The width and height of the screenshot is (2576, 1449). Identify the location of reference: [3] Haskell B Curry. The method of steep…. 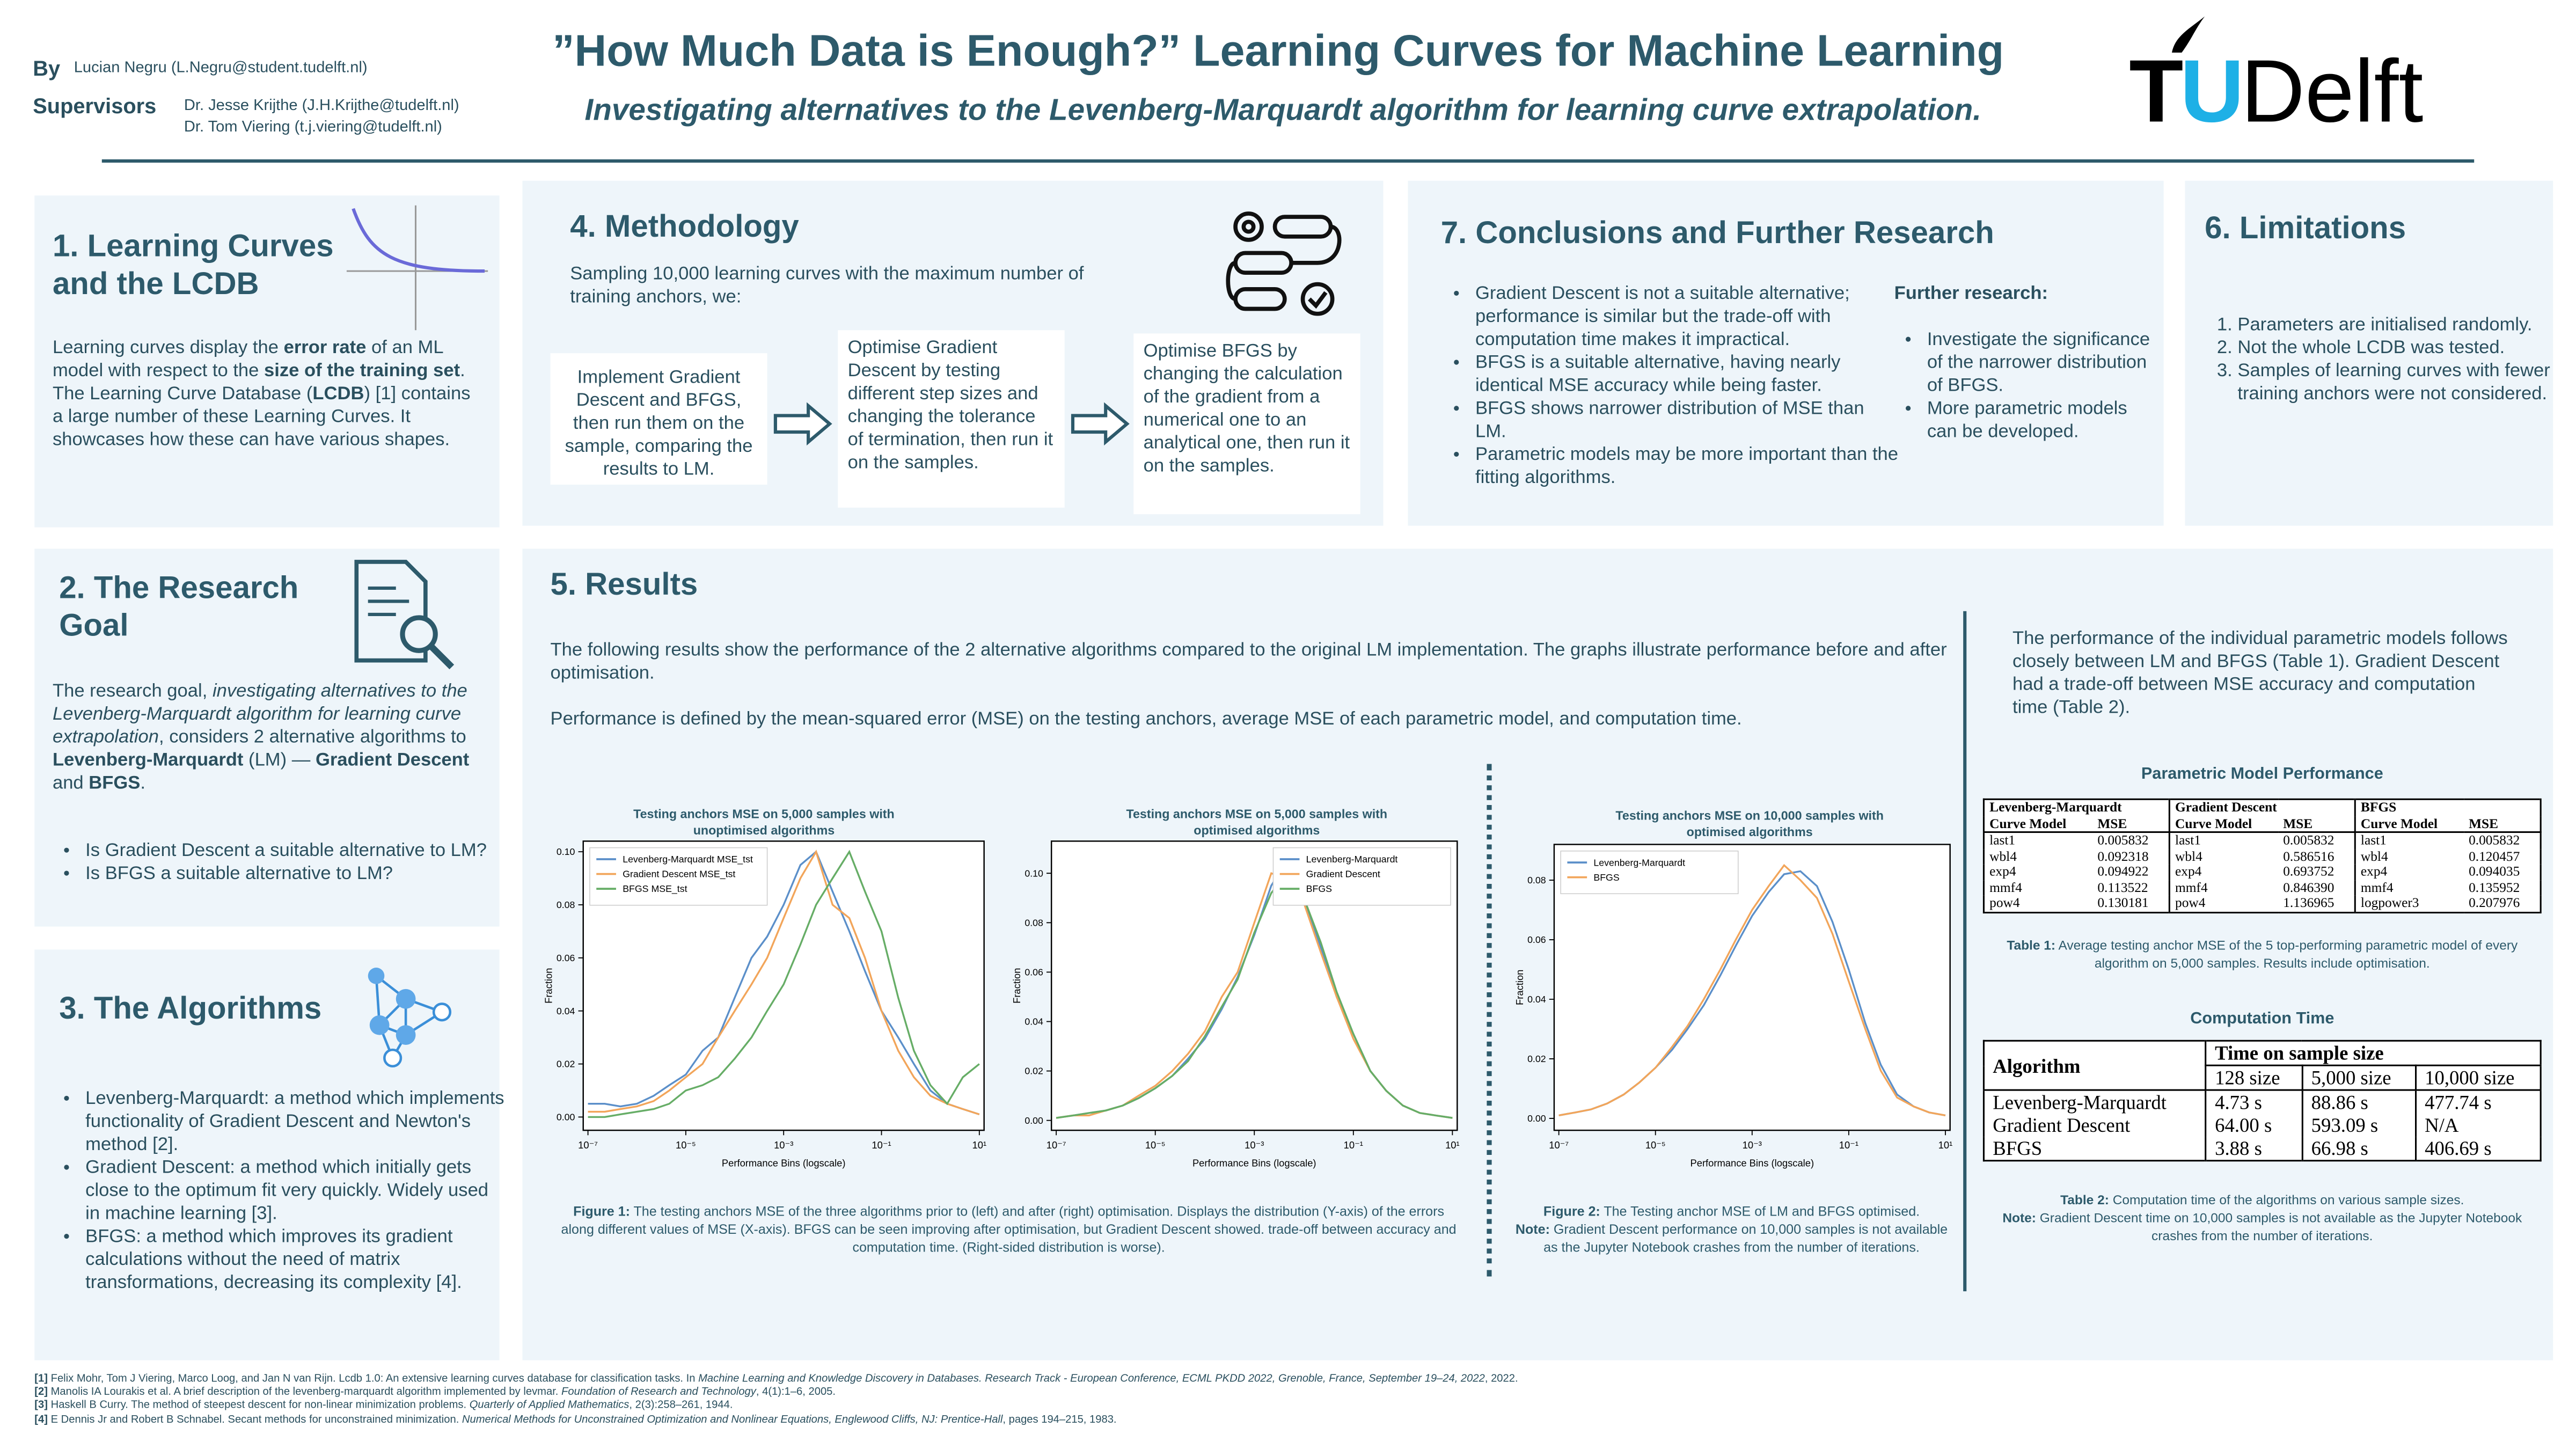
(1266, 1407).